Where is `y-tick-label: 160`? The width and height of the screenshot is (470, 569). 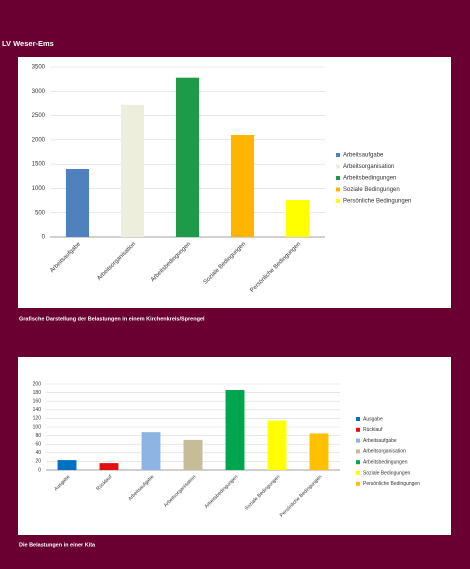
y-tick-label: 160 is located at coordinates (37, 402).